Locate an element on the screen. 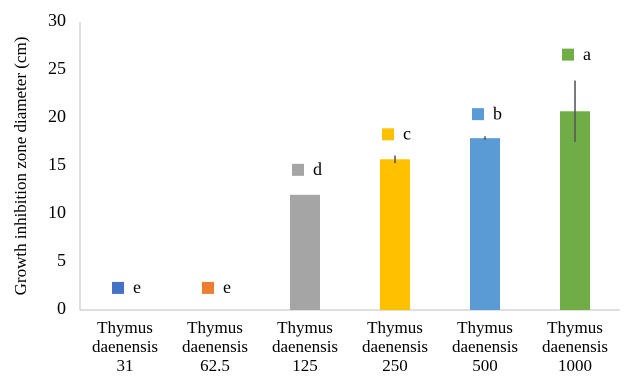  category-label-line: 125 is located at coordinates (305, 365).